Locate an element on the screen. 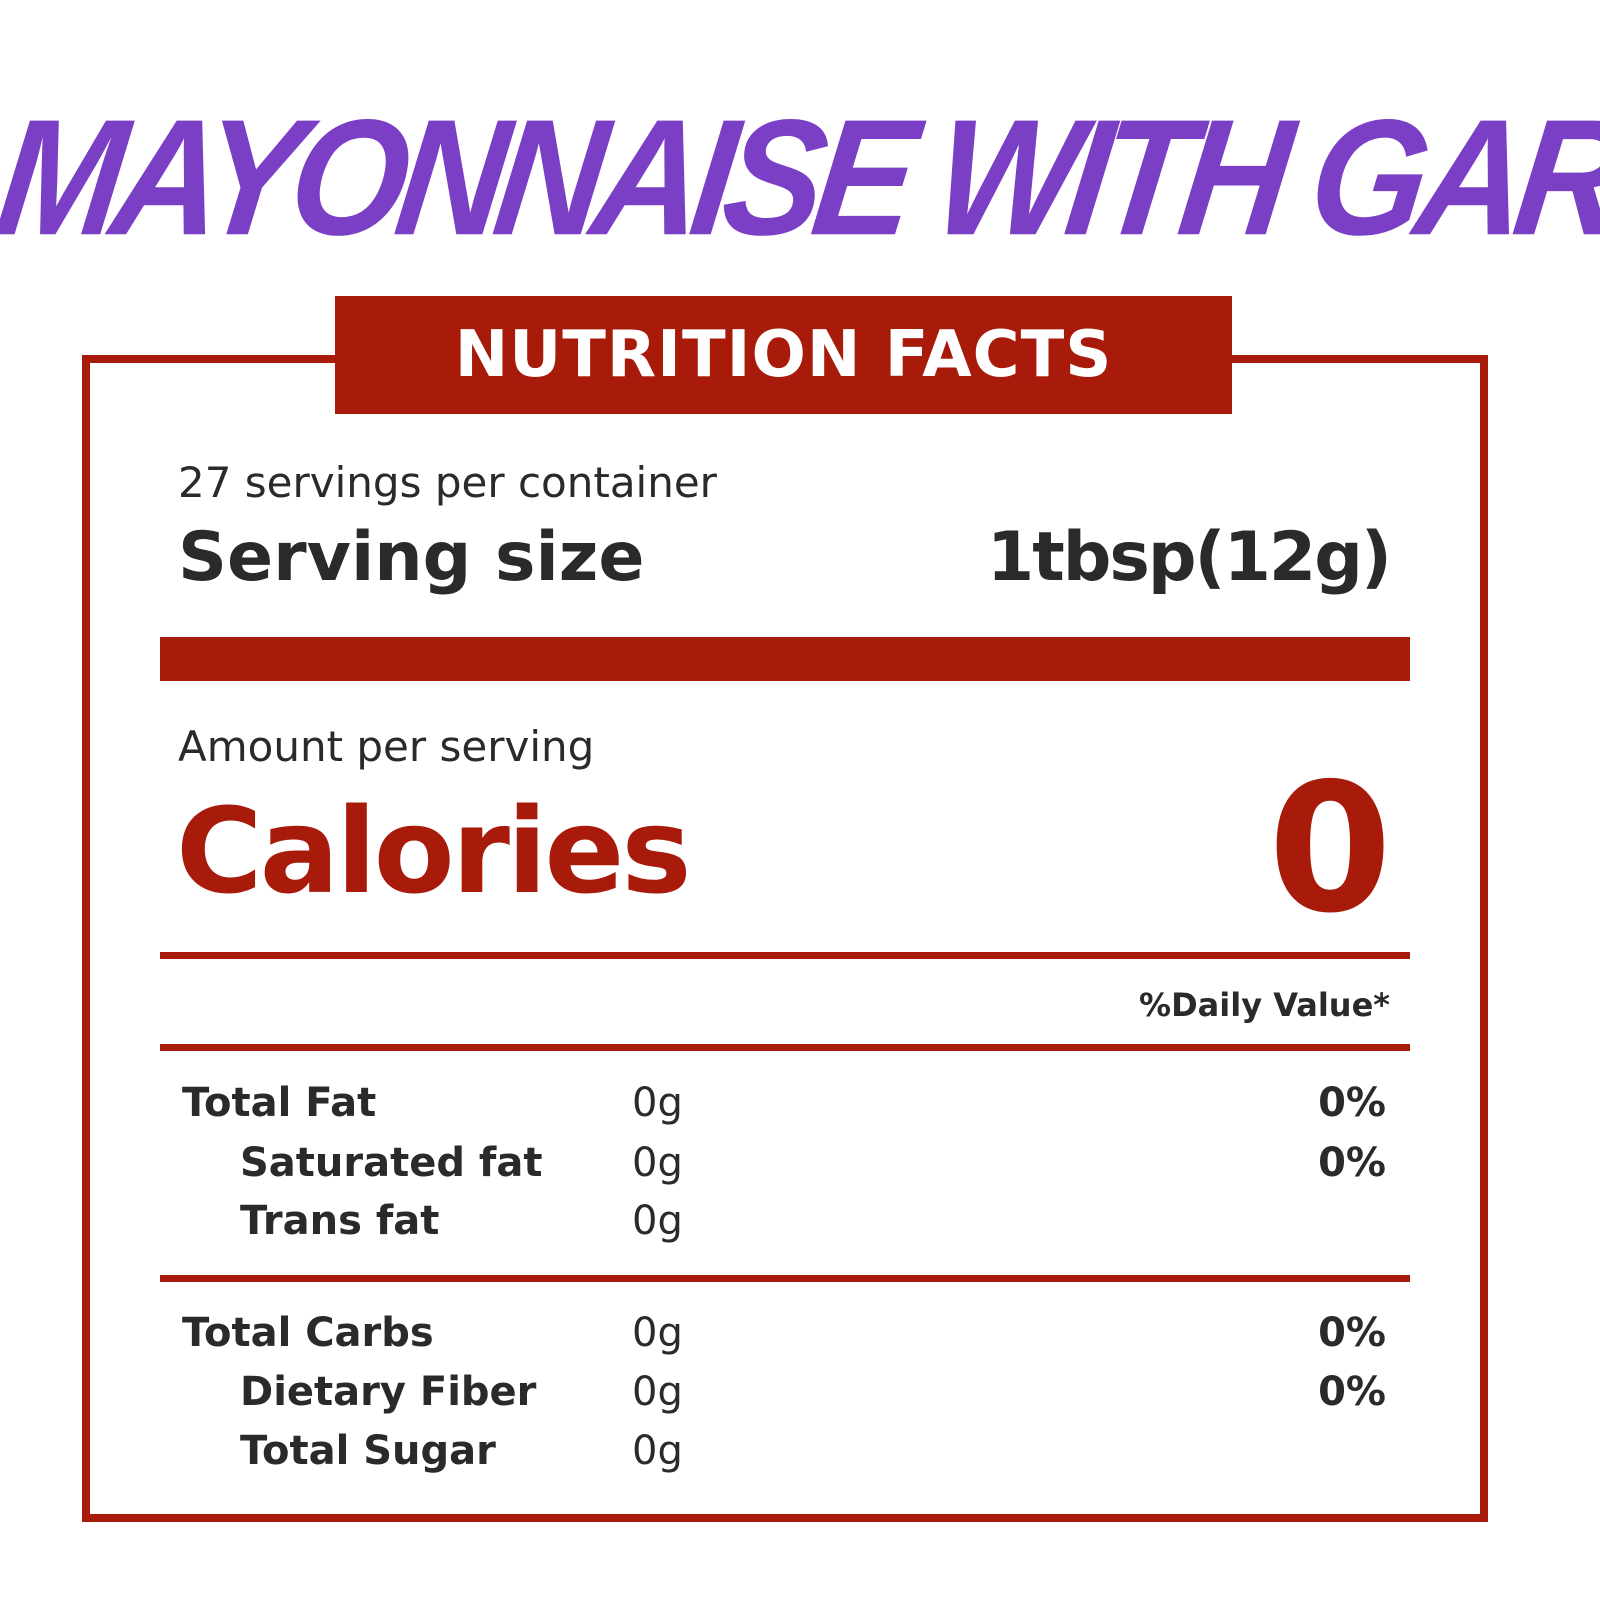  serving-size-label: Serving size is located at coordinates (411, 557).